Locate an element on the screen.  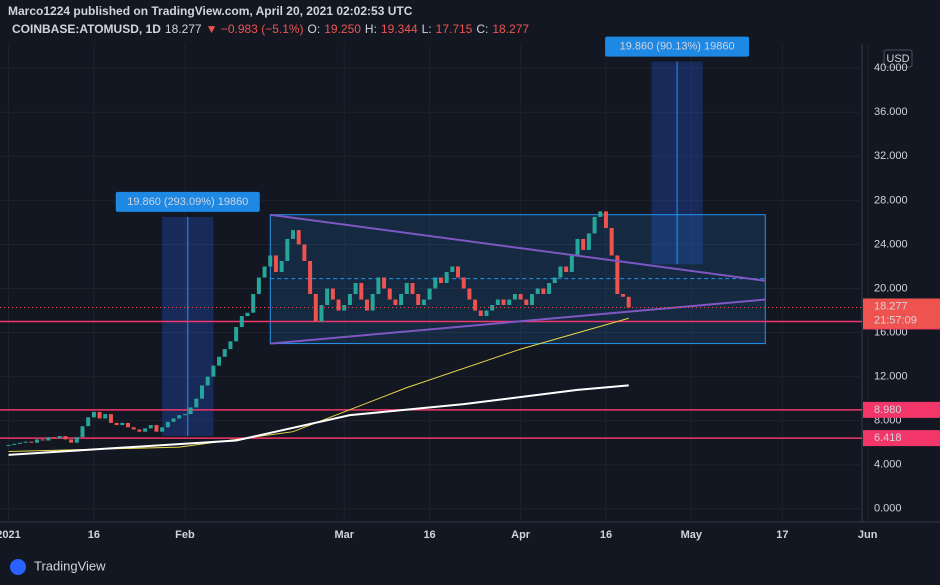
y-tick-label: 32.000 is located at coordinates (891, 156).